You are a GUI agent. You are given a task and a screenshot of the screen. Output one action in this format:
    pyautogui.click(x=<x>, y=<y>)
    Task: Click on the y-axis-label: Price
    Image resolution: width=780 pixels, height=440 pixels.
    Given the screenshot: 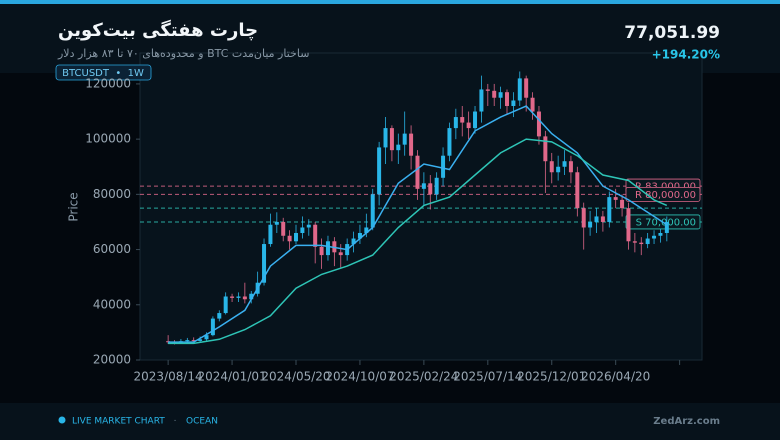 What is the action you would take?
    pyautogui.click(x=74, y=206)
    